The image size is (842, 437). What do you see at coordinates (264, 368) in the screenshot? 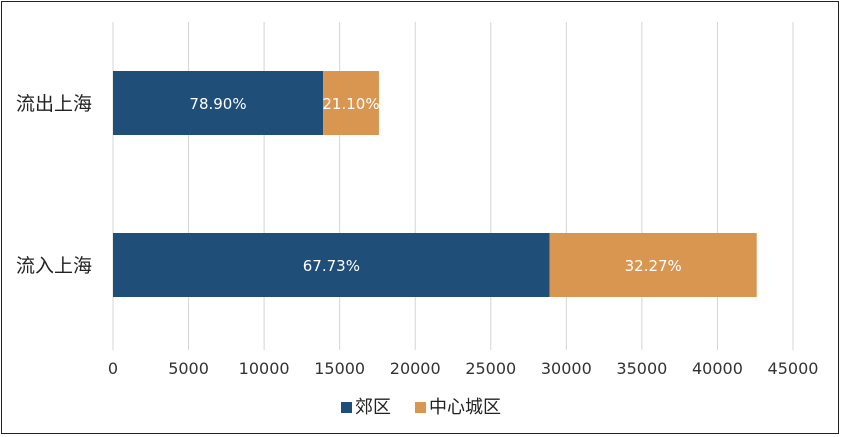
I see `x-tick-label: 10000` at bounding box center [264, 368].